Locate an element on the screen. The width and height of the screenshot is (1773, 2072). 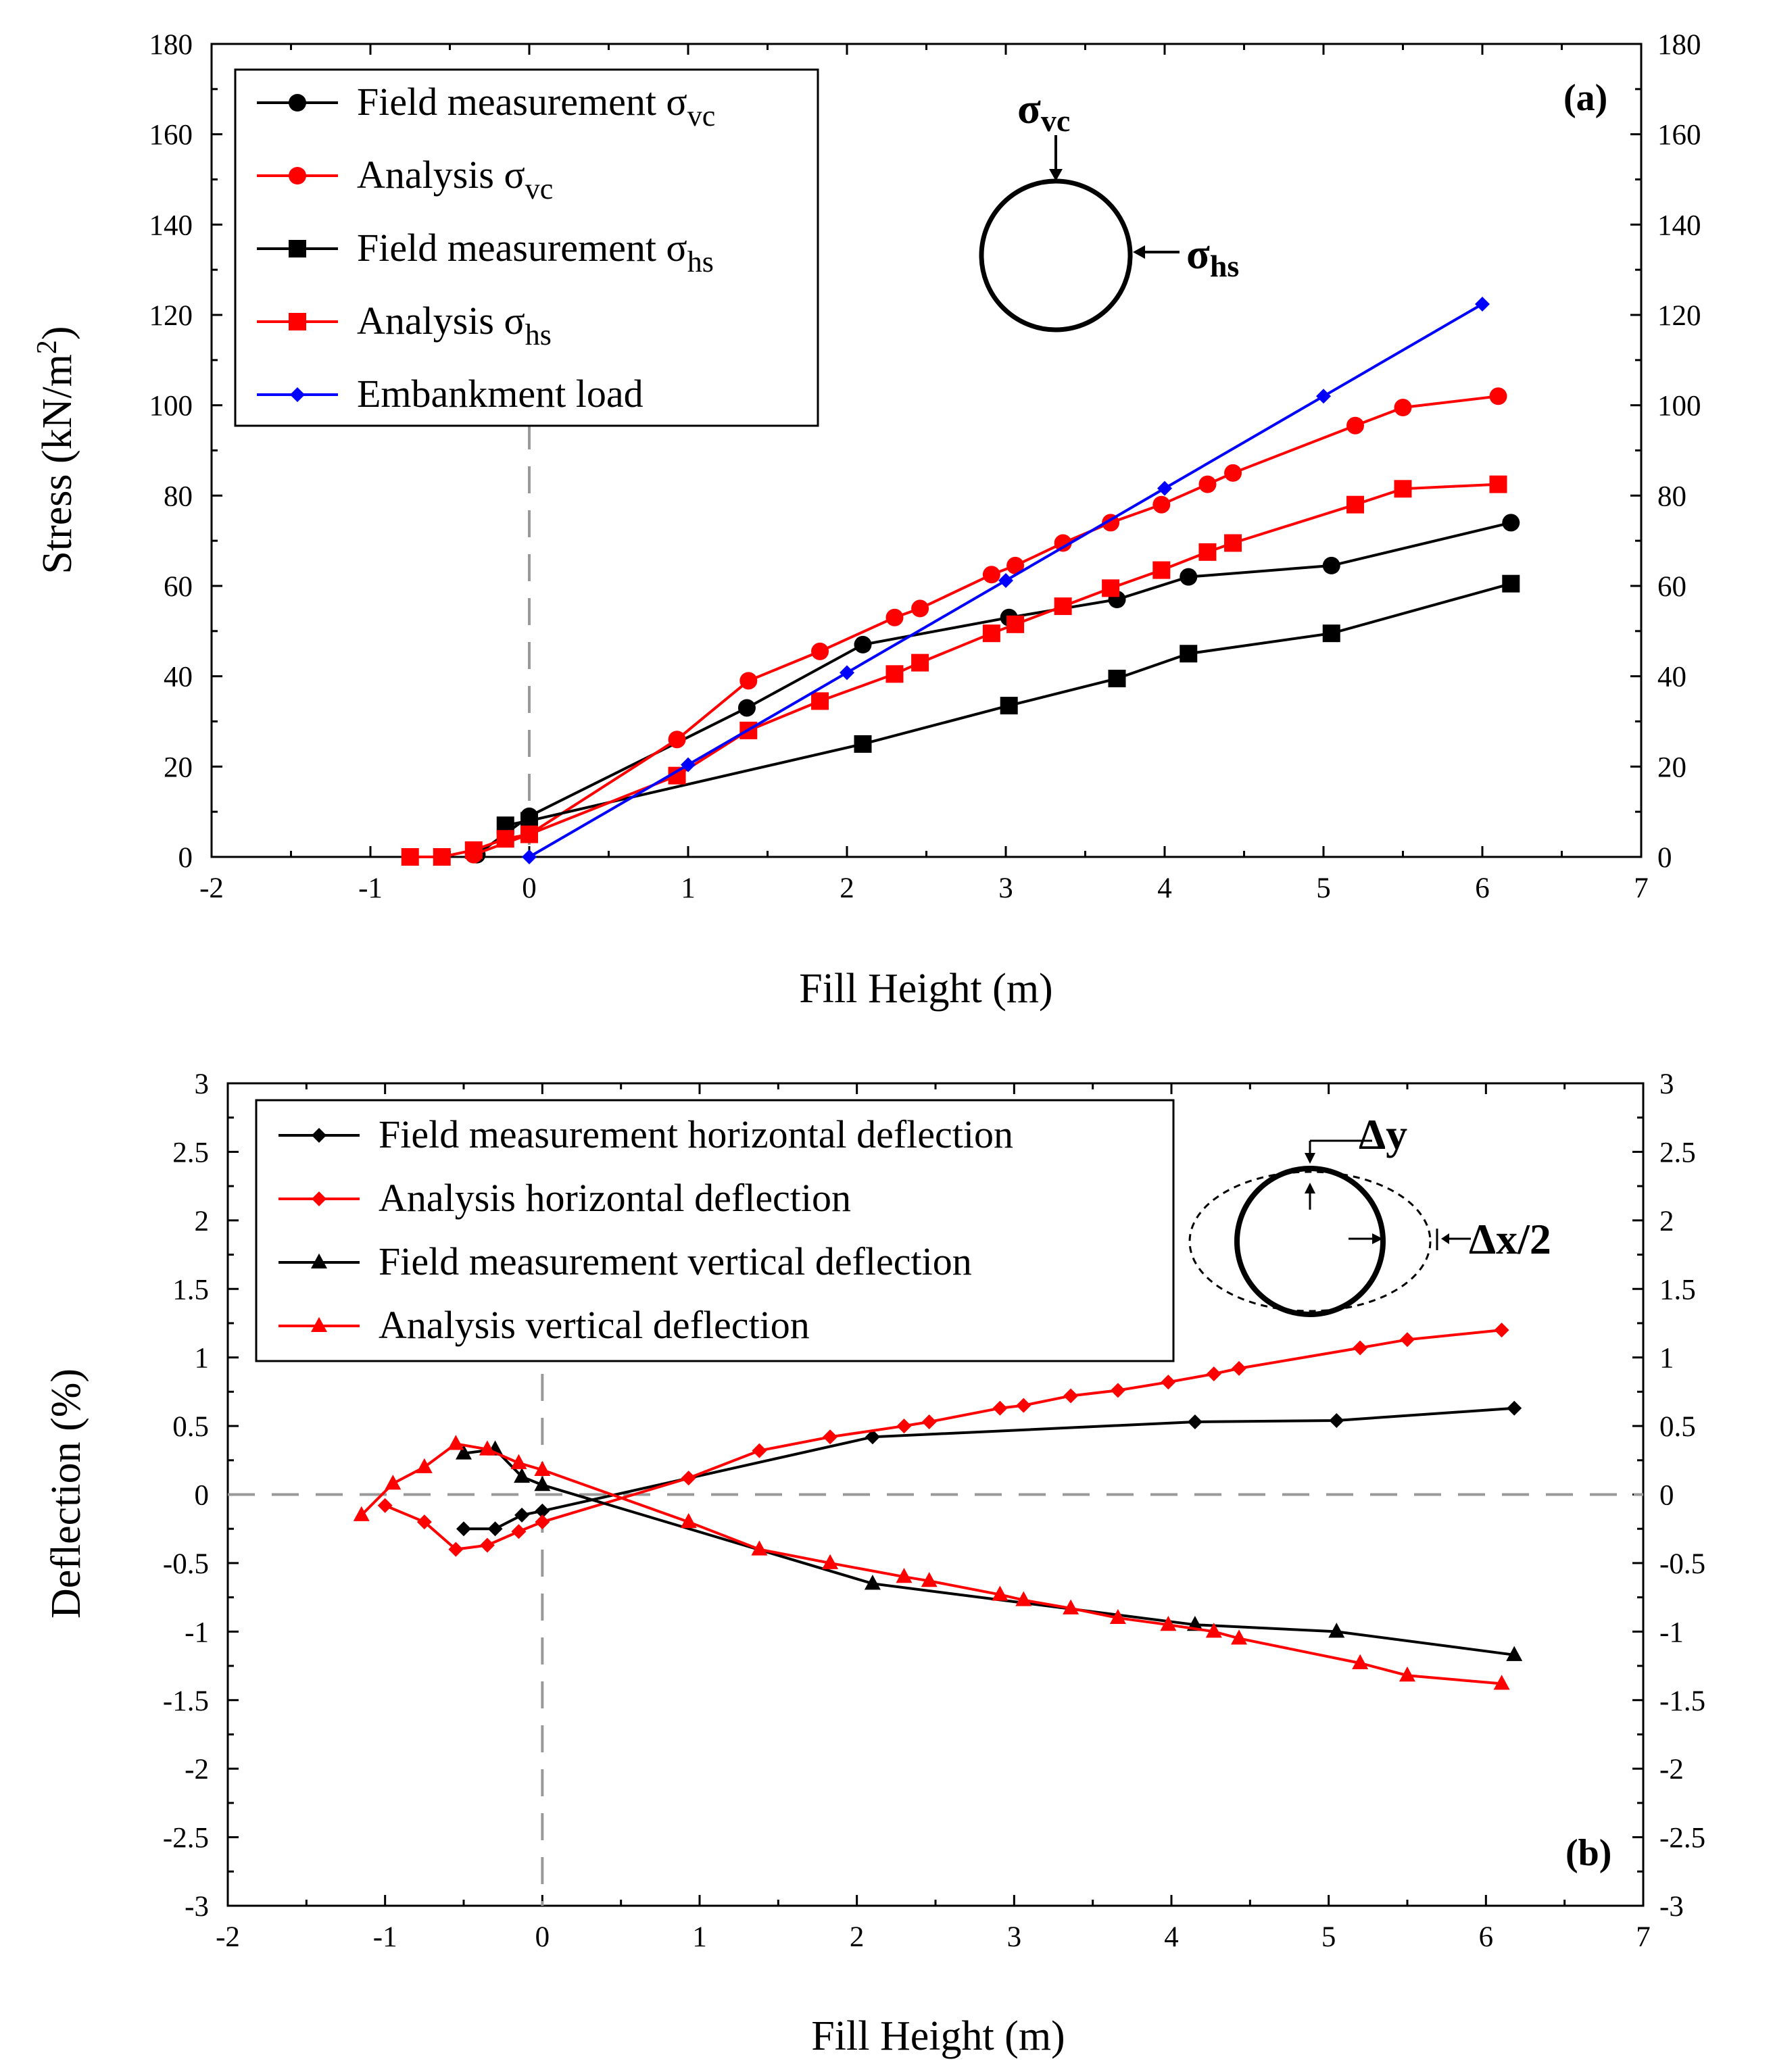
y-tick-label-left: 140 is located at coordinates (171, 225).